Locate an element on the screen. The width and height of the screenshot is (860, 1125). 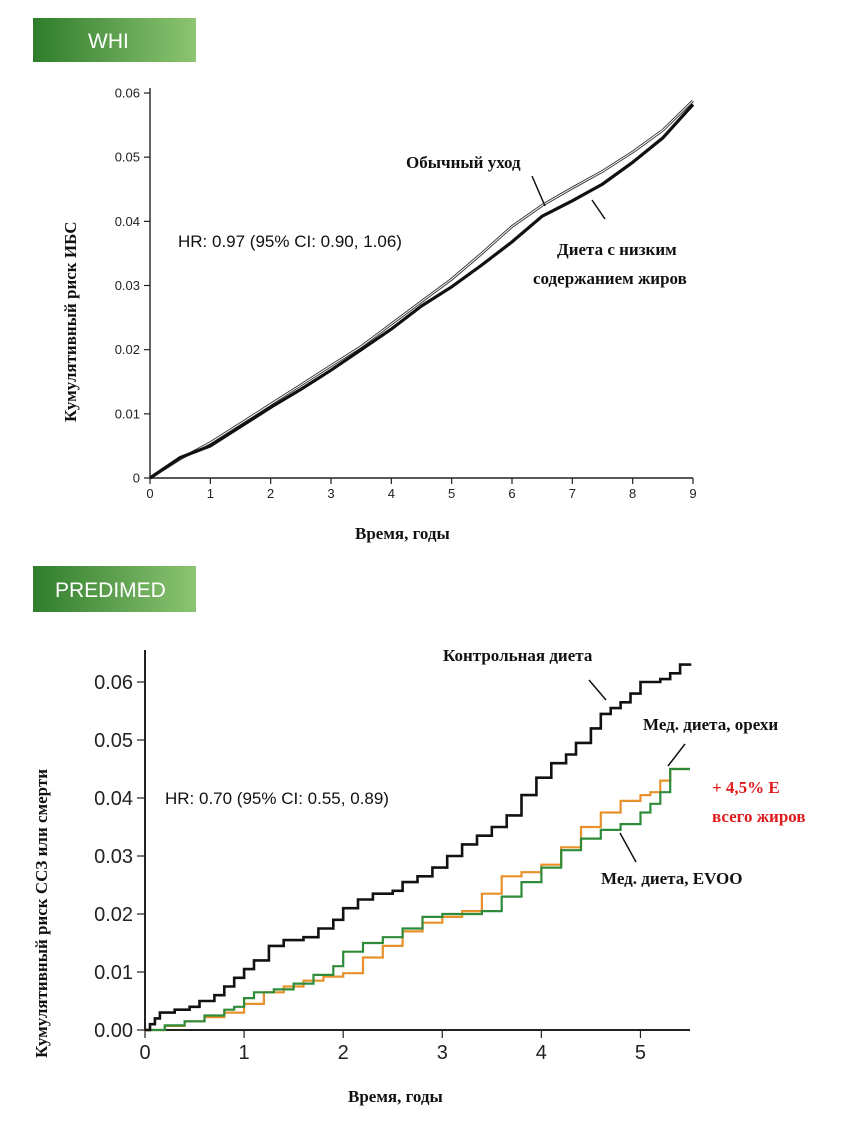
predimed-y-tick-label: 0.01 is located at coordinates (113, 973).